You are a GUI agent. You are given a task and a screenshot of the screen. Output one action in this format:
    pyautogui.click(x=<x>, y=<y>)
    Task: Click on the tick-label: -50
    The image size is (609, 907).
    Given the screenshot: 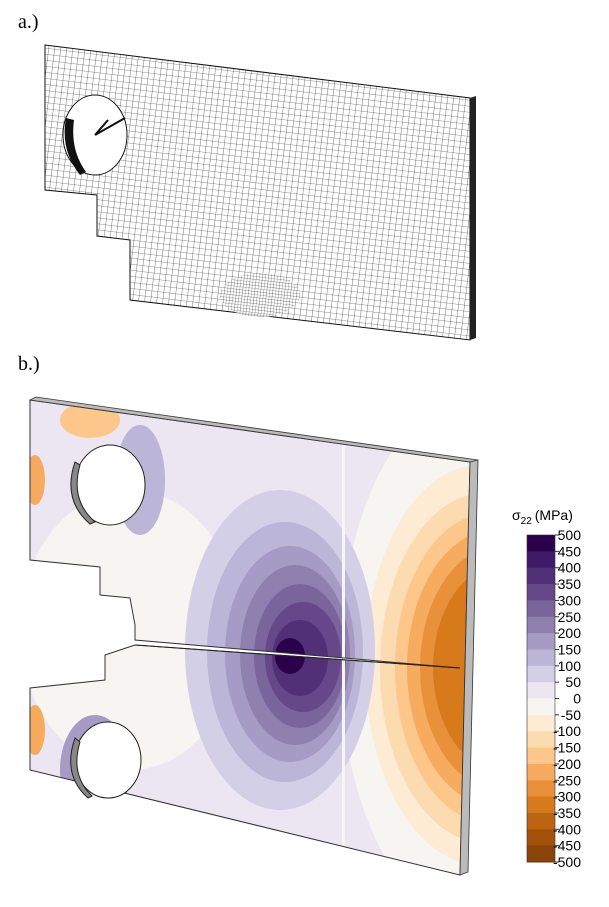 What is the action you would take?
    pyautogui.click(x=571, y=715)
    